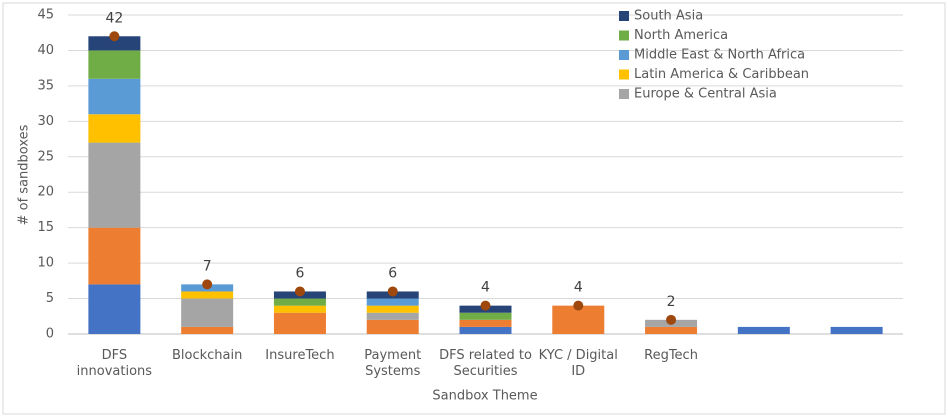 The image size is (948, 417). Describe the element at coordinates (207, 355) in the screenshot. I see `x-tick-label: Blockchain` at that location.